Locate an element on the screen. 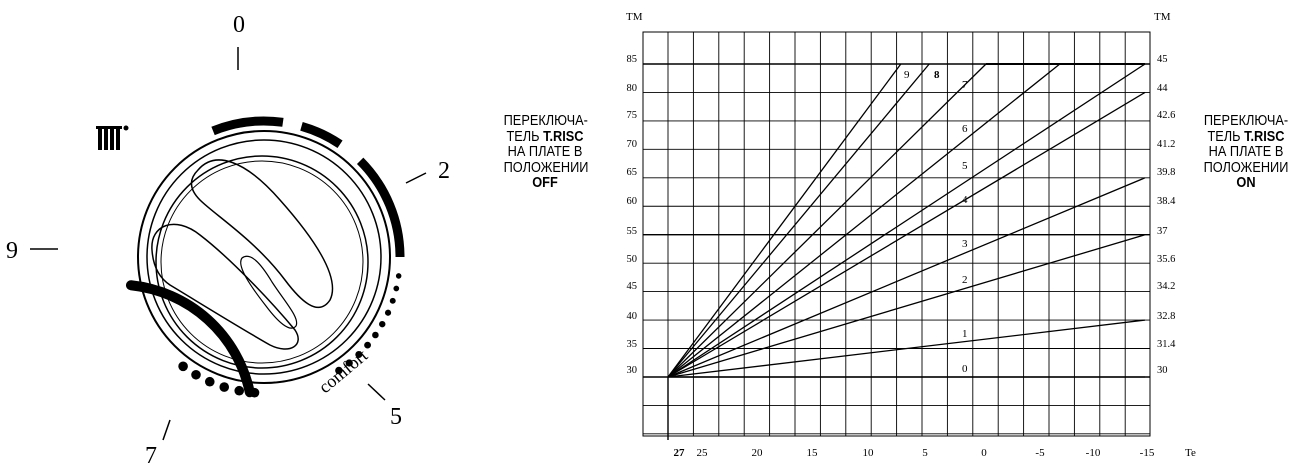  dial-arc-upper is located at coordinates (247, 126).